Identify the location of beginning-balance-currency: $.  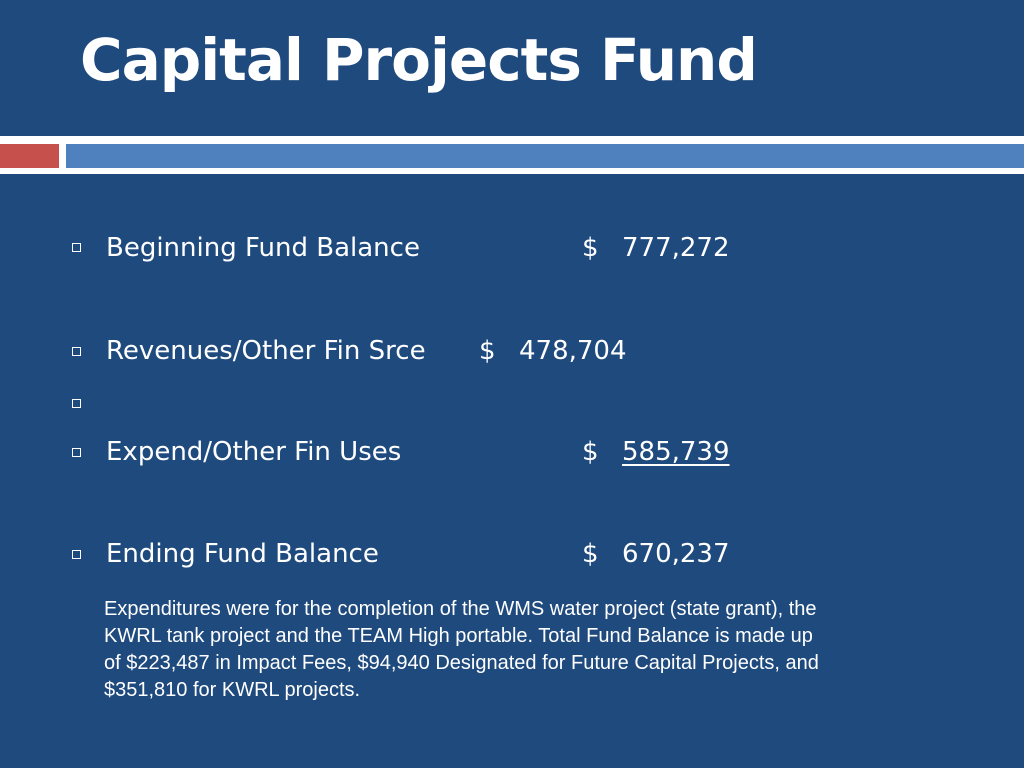
(590, 248).